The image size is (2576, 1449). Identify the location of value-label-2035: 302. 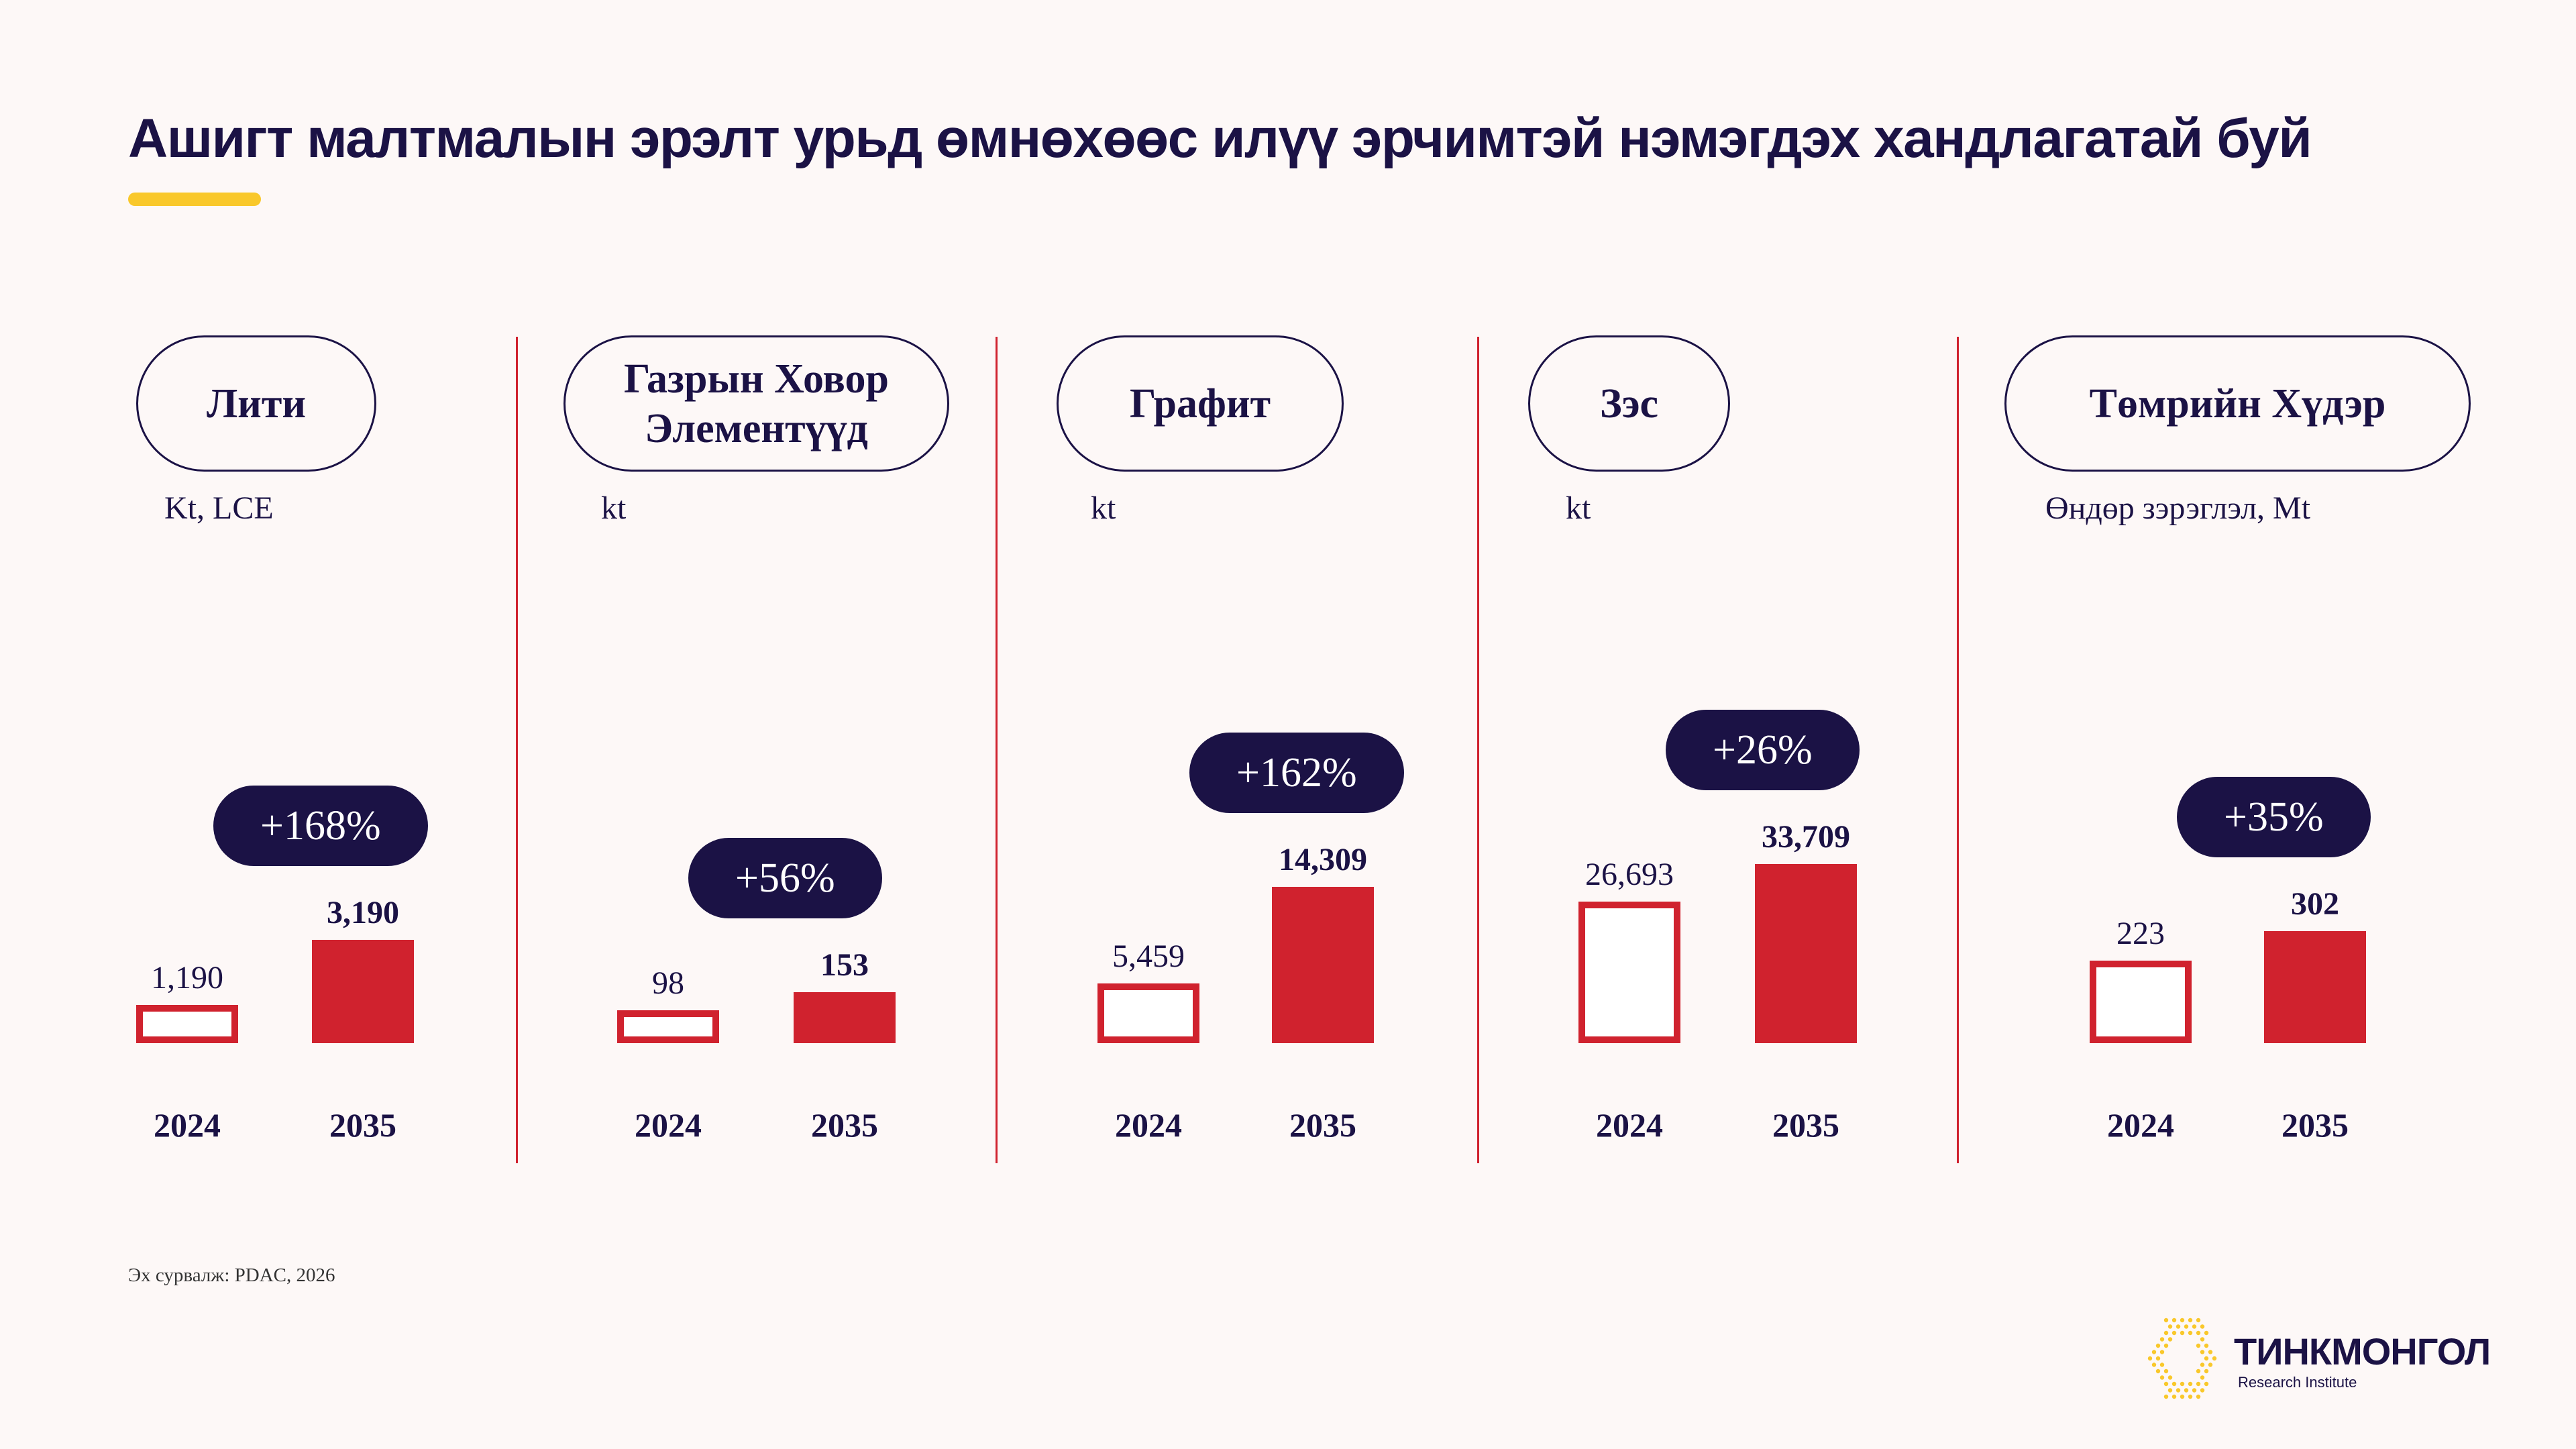
(2315, 904).